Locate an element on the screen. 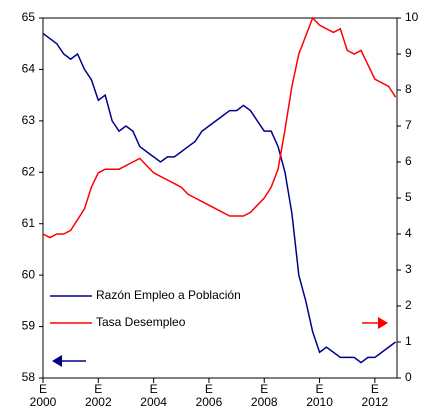 This screenshot has width=432, height=419. y-tick-label: 61 is located at coordinates (29, 223).